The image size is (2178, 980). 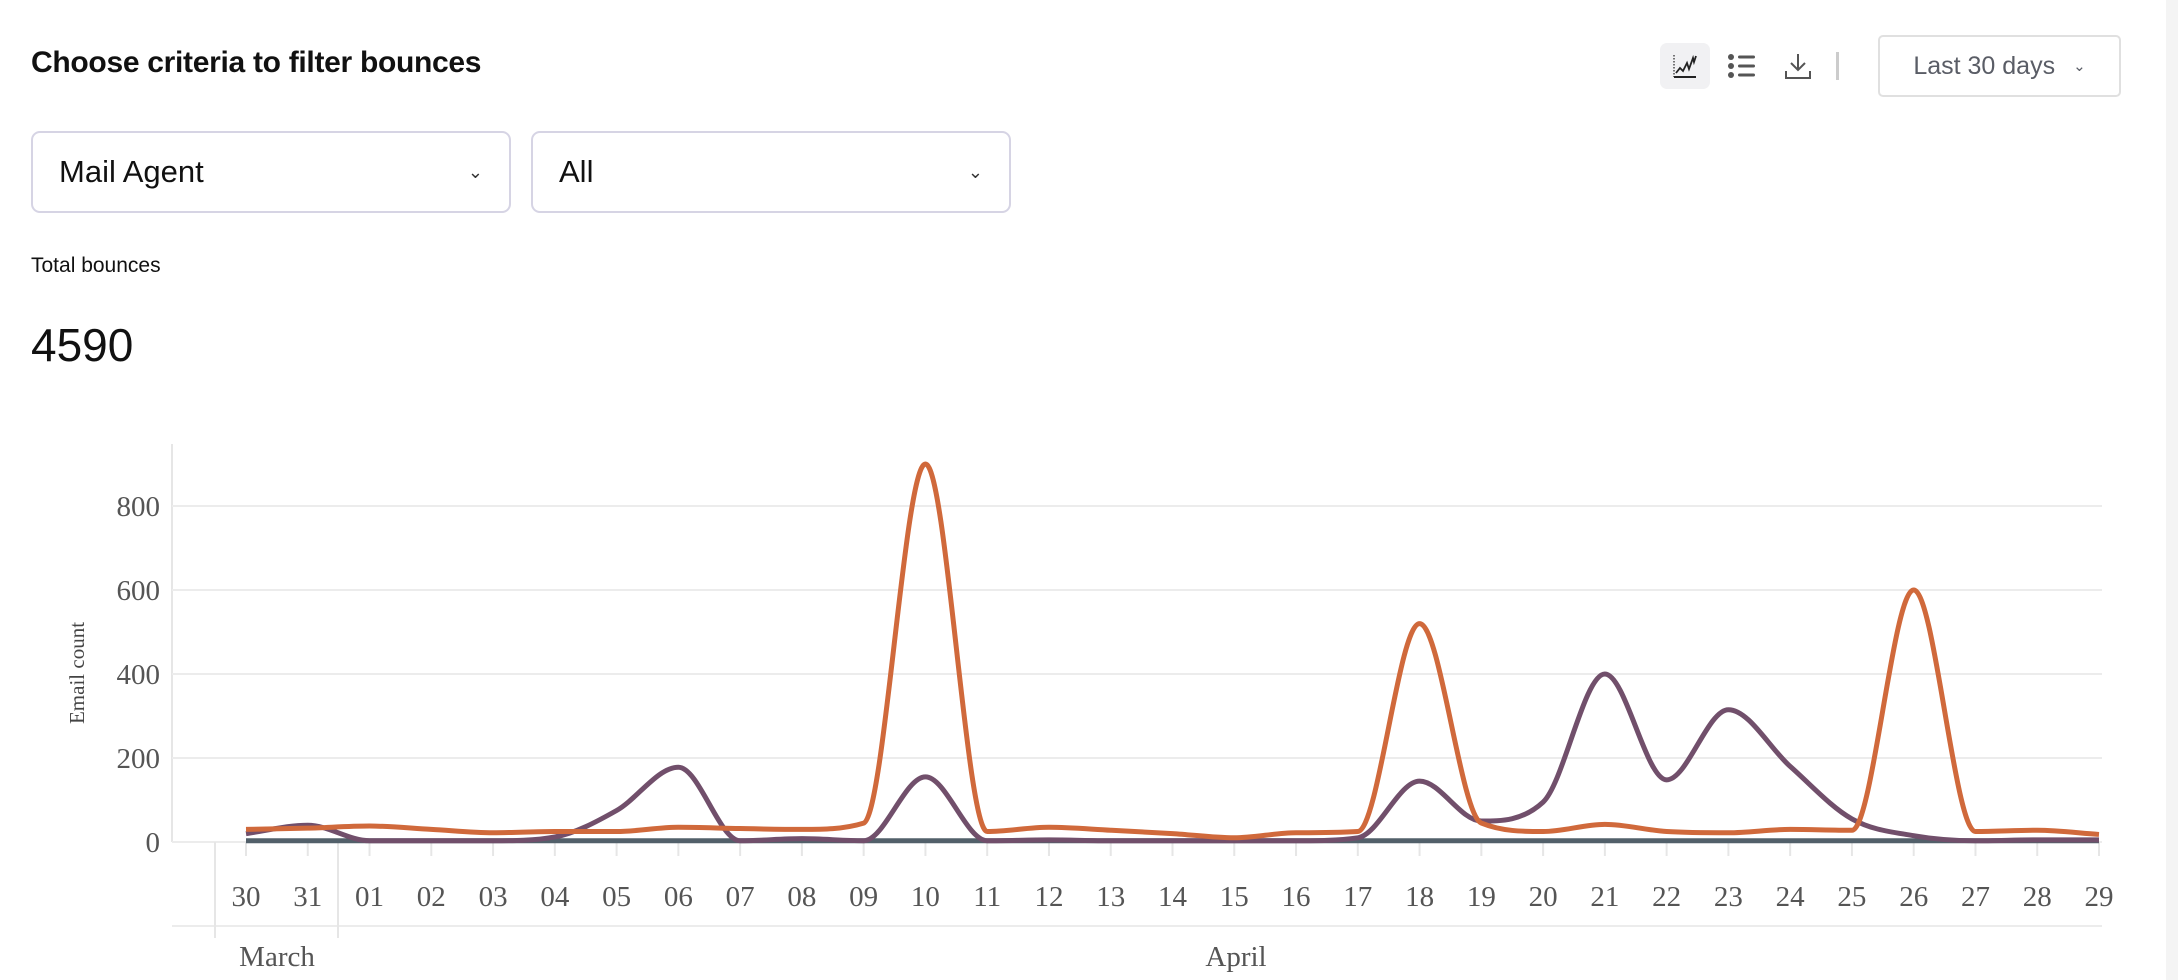 What do you see at coordinates (1048, 897) in the screenshot?
I see `x-tick-label: 12` at bounding box center [1048, 897].